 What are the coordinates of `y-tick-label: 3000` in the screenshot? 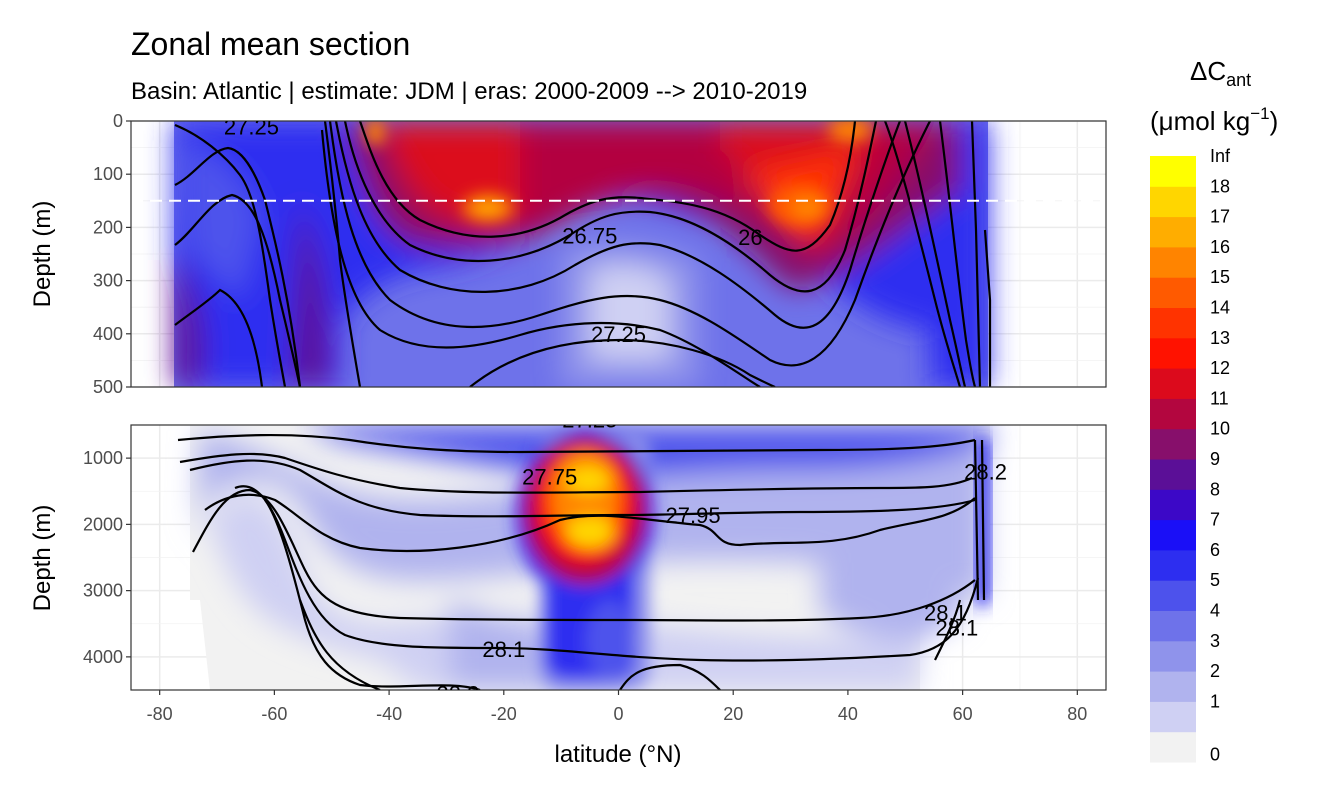 It's located at (103, 591).